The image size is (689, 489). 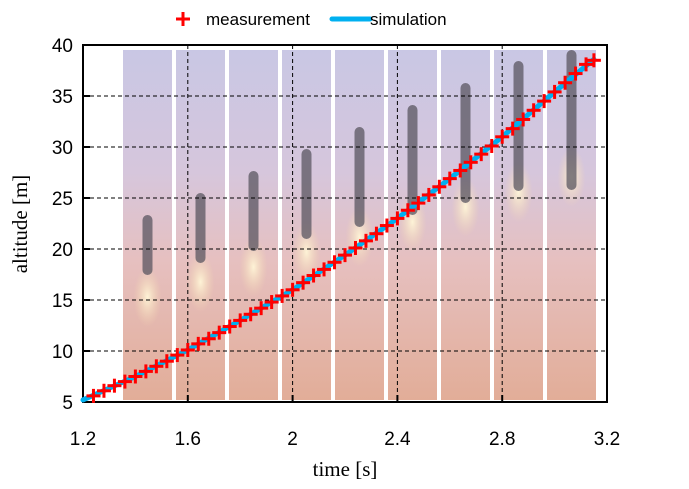 What do you see at coordinates (258, 19) in the screenshot?
I see `legend-measurement-label: measurement` at bounding box center [258, 19].